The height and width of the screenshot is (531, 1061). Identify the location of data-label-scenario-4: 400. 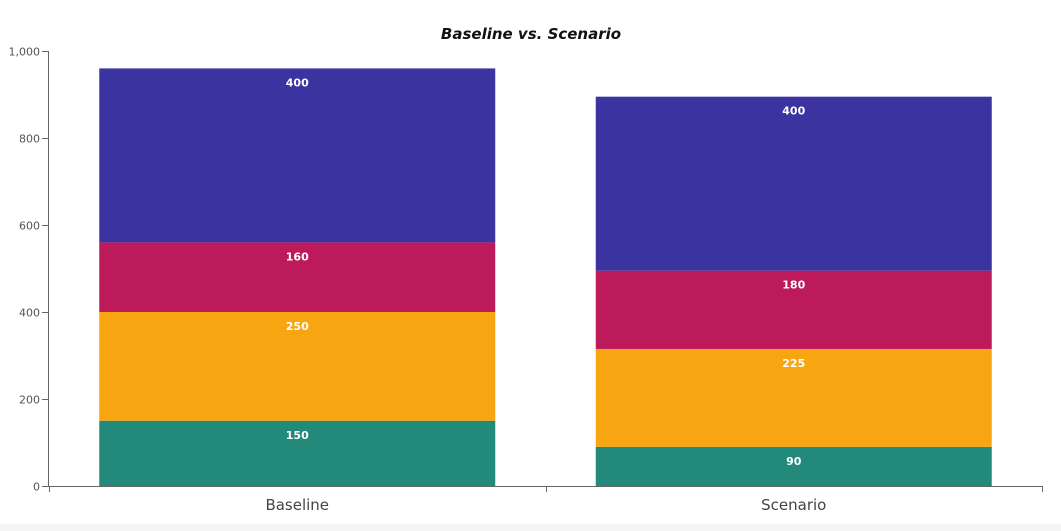
(793, 111).